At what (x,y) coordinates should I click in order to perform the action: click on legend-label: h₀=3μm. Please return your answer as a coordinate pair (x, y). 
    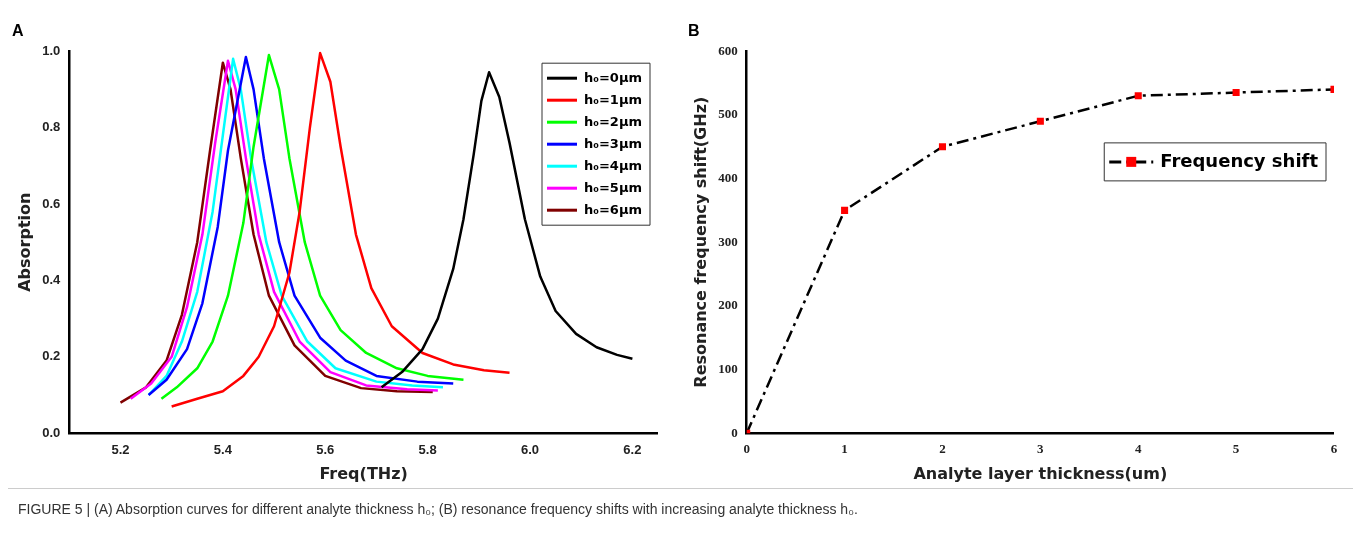
    Looking at the image, I should click on (613, 143).